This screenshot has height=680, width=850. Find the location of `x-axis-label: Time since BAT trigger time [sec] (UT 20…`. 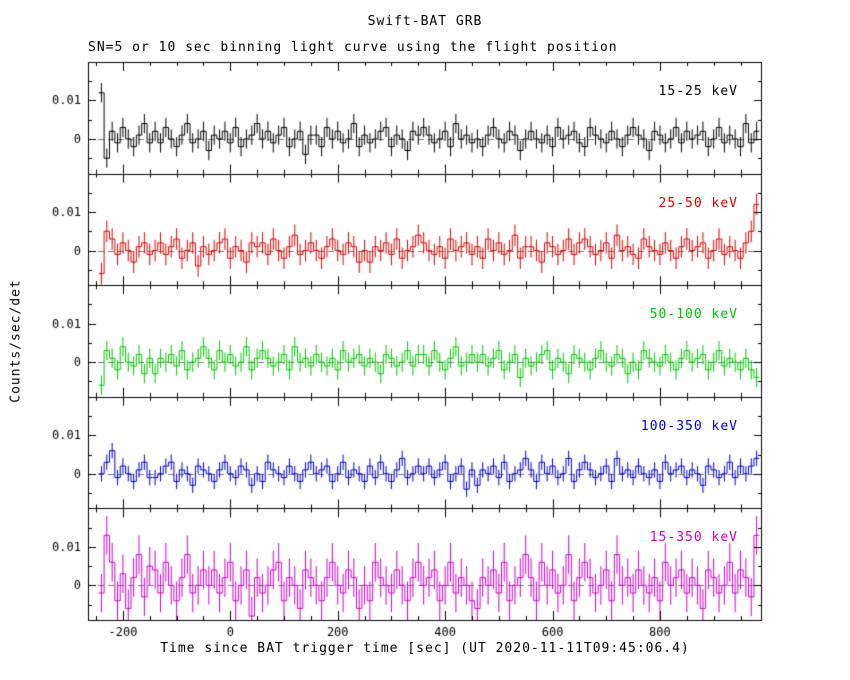

x-axis-label: Time since BAT trigger time [sec] (UT 20… is located at coordinates (425, 648).